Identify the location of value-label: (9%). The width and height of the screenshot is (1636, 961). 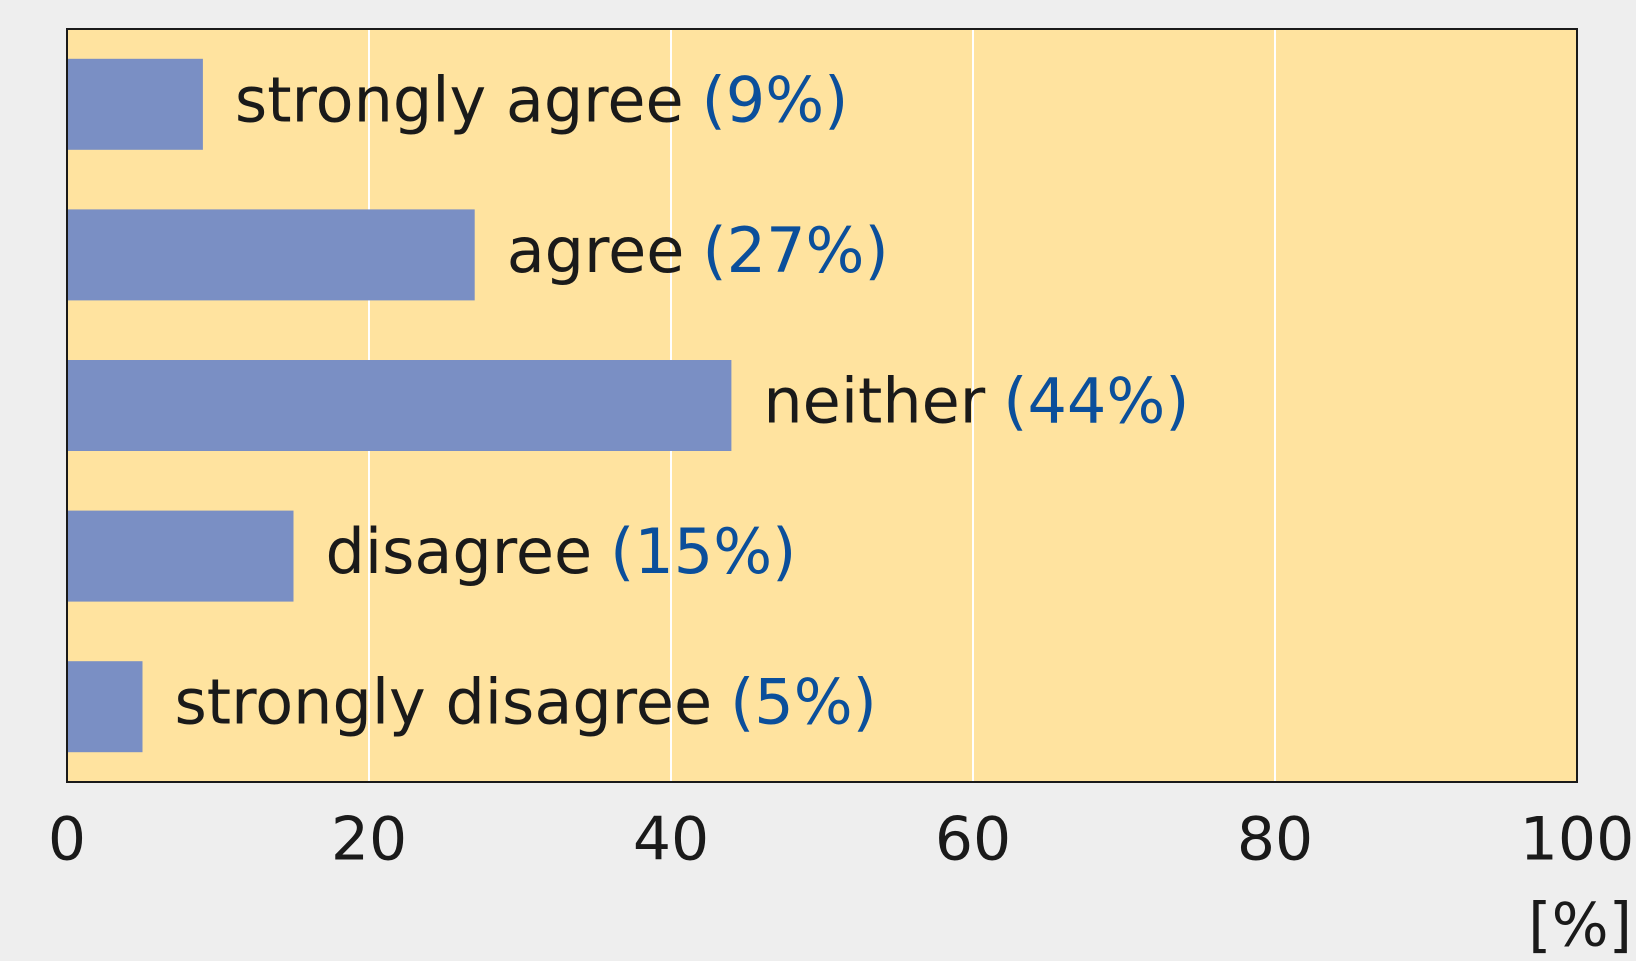
(775, 99).